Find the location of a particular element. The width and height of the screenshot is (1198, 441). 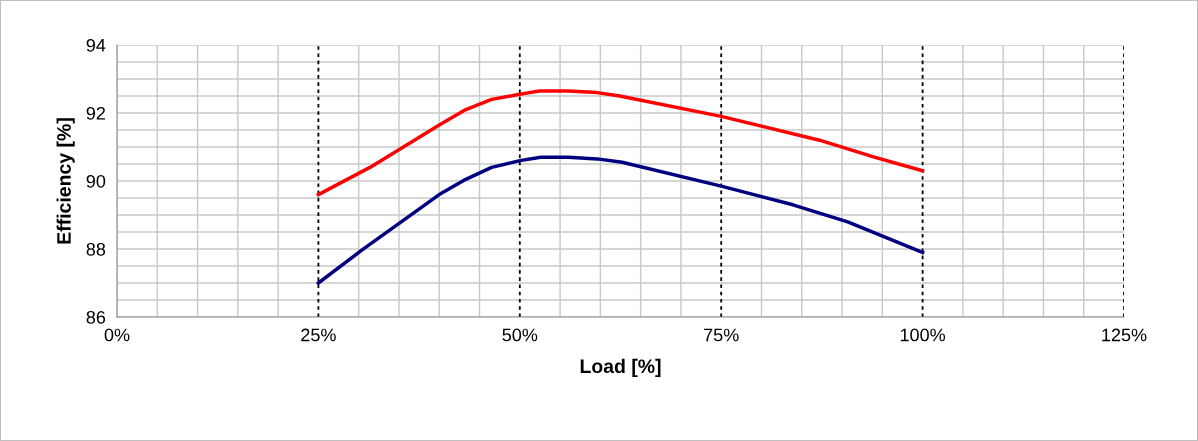

x-tick-label: 100% is located at coordinates (923, 335).